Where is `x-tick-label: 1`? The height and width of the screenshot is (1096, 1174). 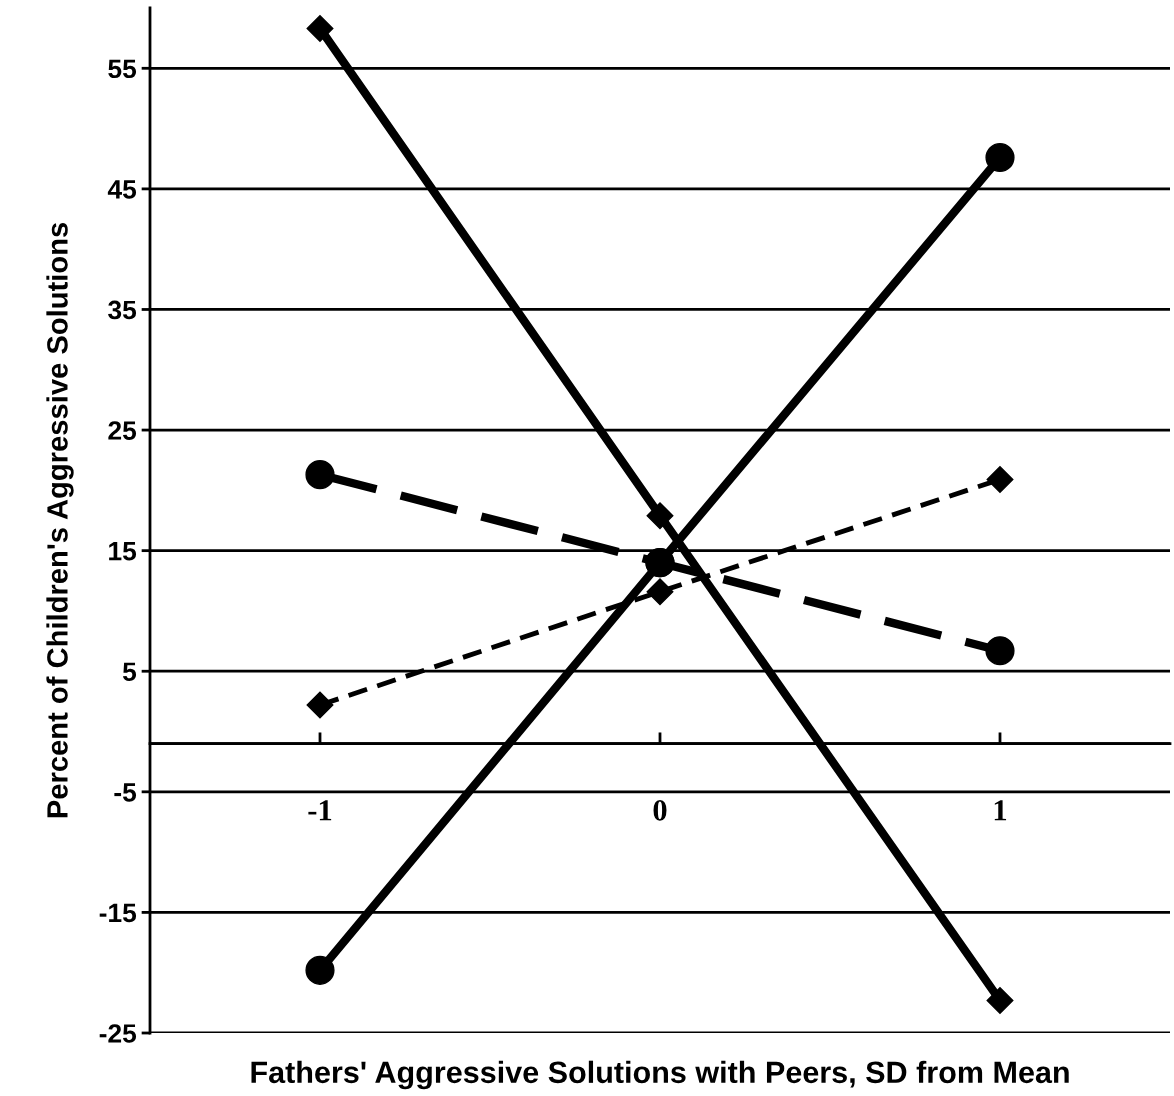
x-tick-label: 1 is located at coordinates (1000, 810).